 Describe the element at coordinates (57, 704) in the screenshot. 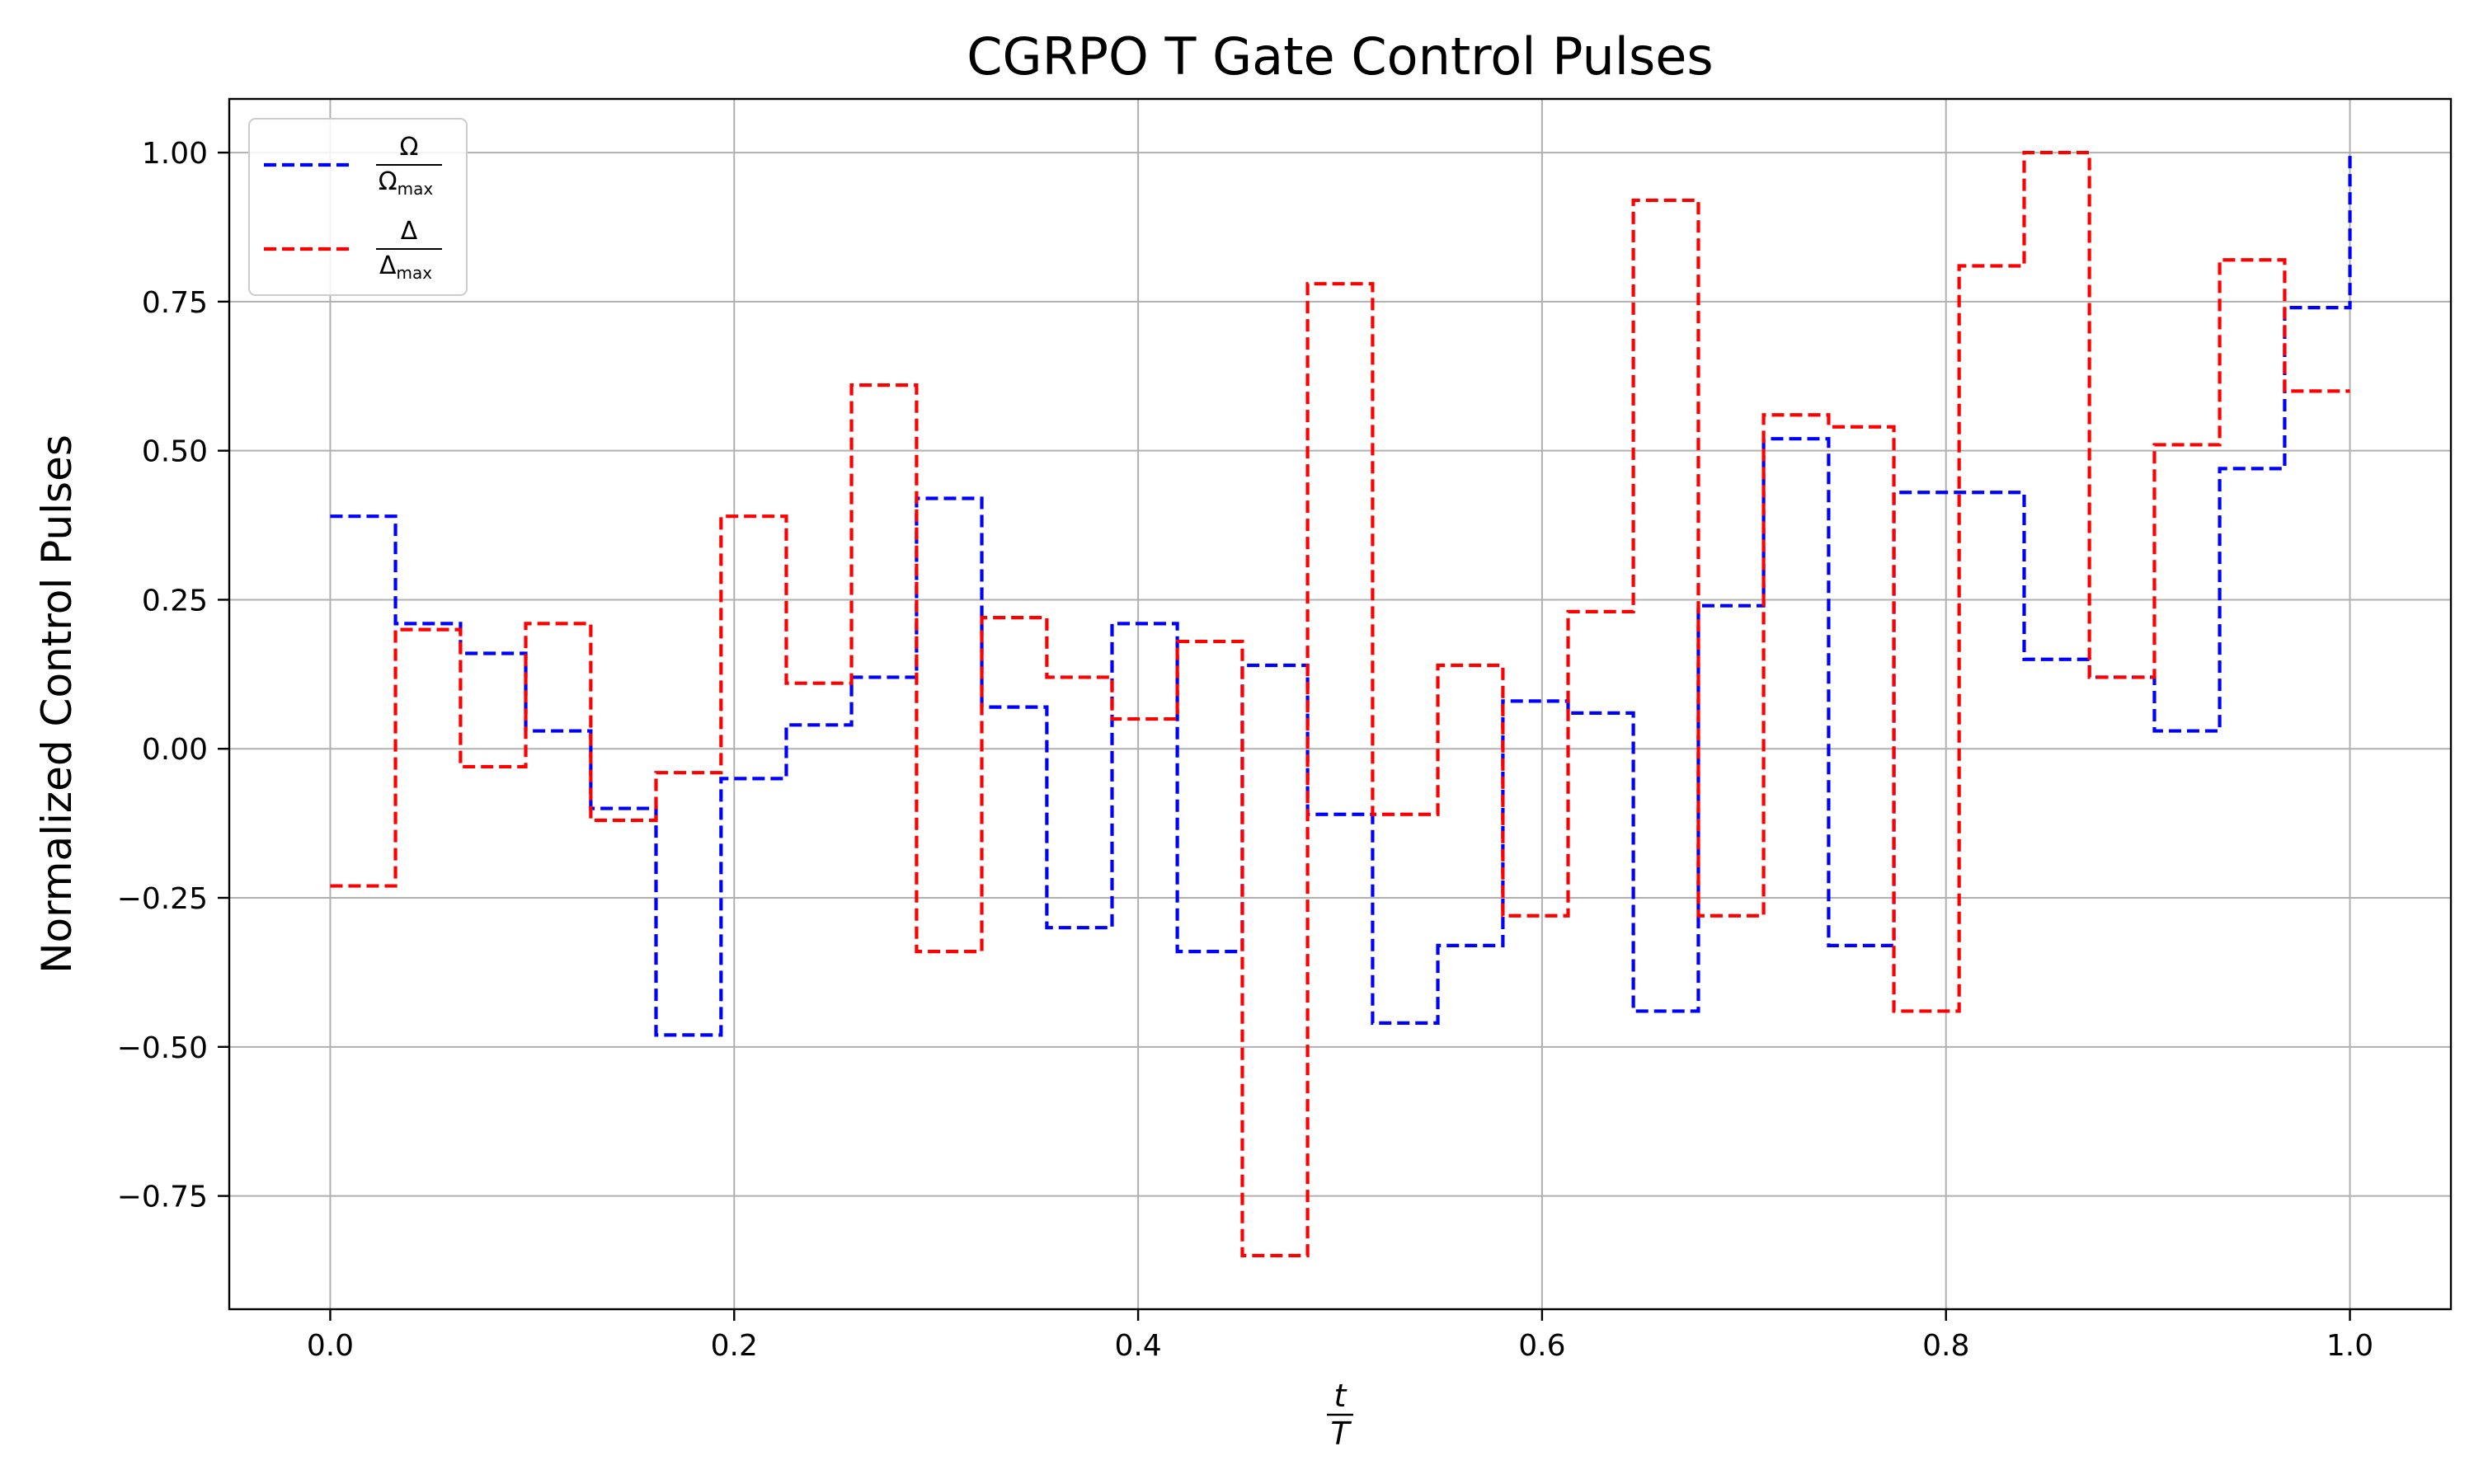

I see `y-axis-label: Normalized Control Pulses` at that location.